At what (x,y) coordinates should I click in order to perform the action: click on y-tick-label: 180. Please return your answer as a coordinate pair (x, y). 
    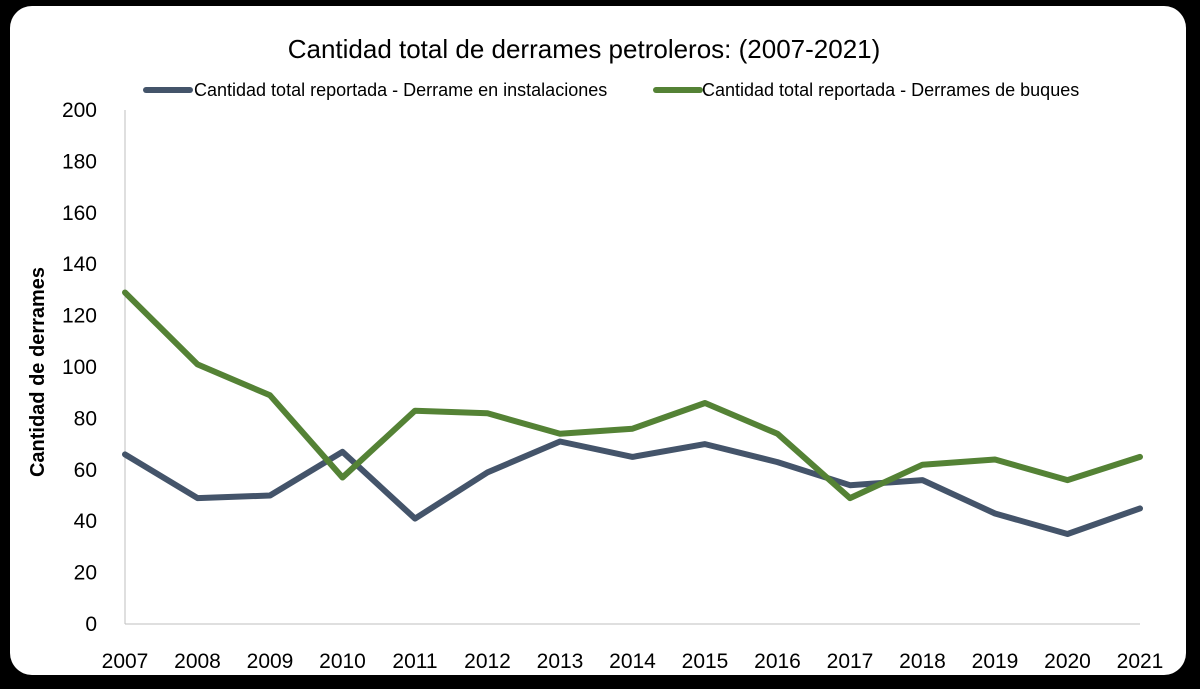
    Looking at the image, I should click on (79, 161).